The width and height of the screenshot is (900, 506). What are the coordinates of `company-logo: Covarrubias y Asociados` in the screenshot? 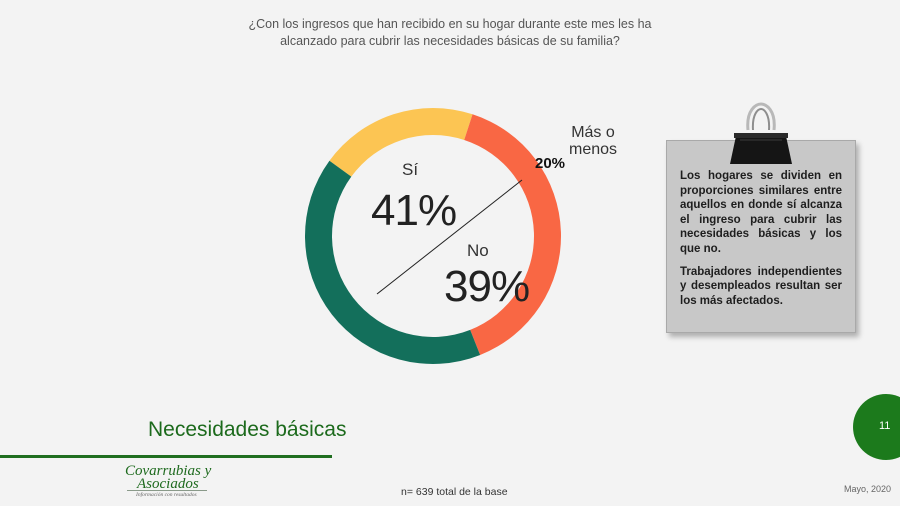 It's located at (168, 477).